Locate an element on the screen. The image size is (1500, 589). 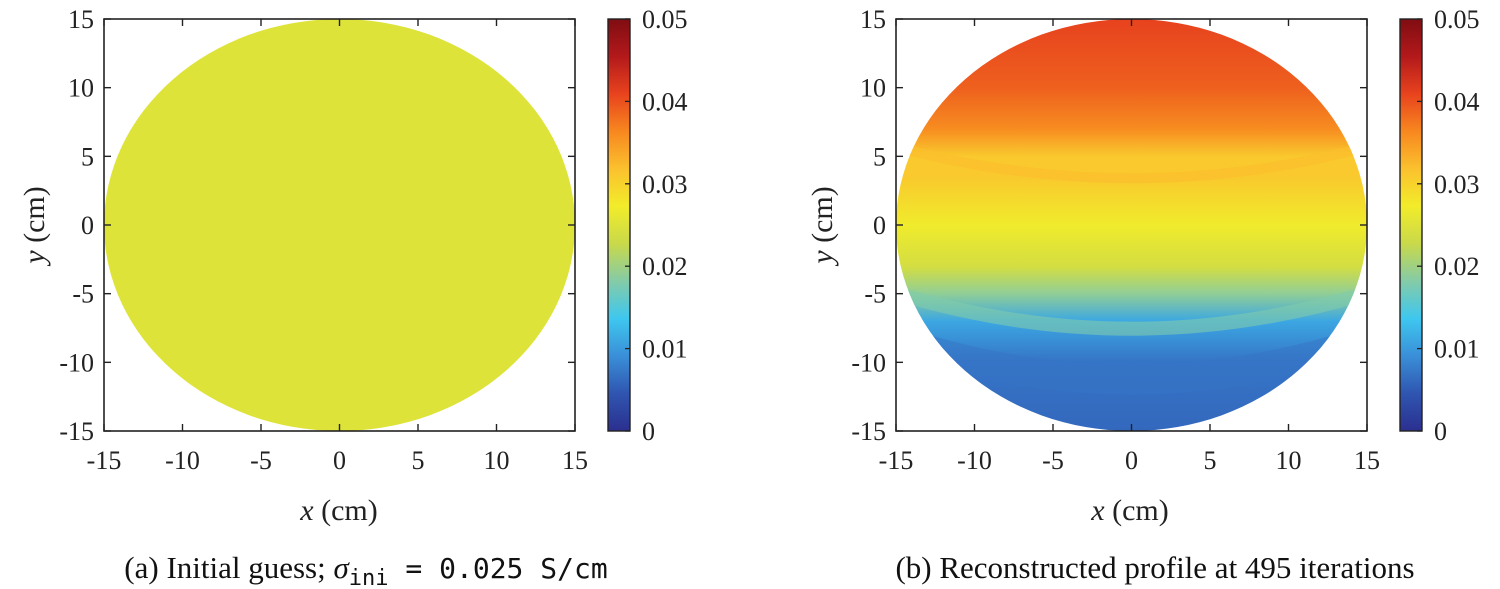
panel-b-lower-band is located at coordinates (1131, 308).